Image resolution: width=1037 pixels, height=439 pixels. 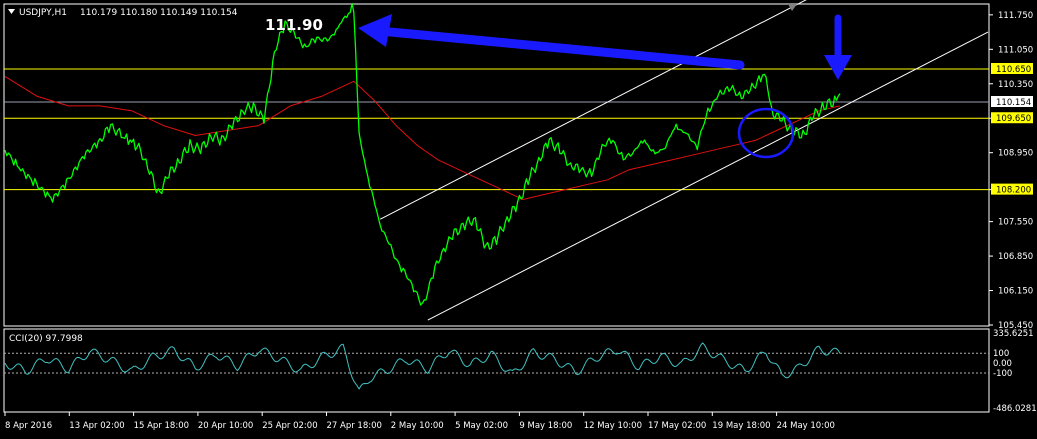 What do you see at coordinates (1002, 364) in the screenshot?
I see `cci-axis-label: 0.00` at bounding box center [1002, 364].